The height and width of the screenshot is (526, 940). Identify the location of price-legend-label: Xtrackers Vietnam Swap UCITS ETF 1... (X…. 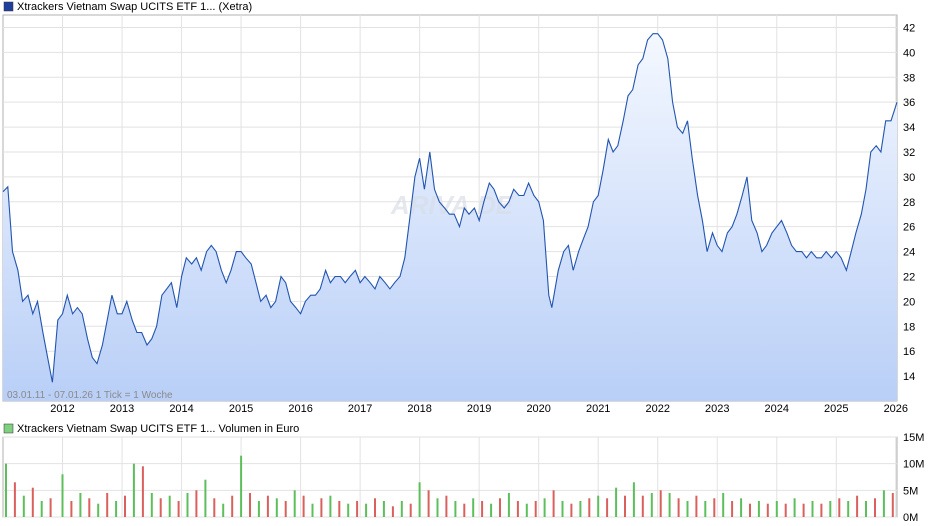
(134, 7).